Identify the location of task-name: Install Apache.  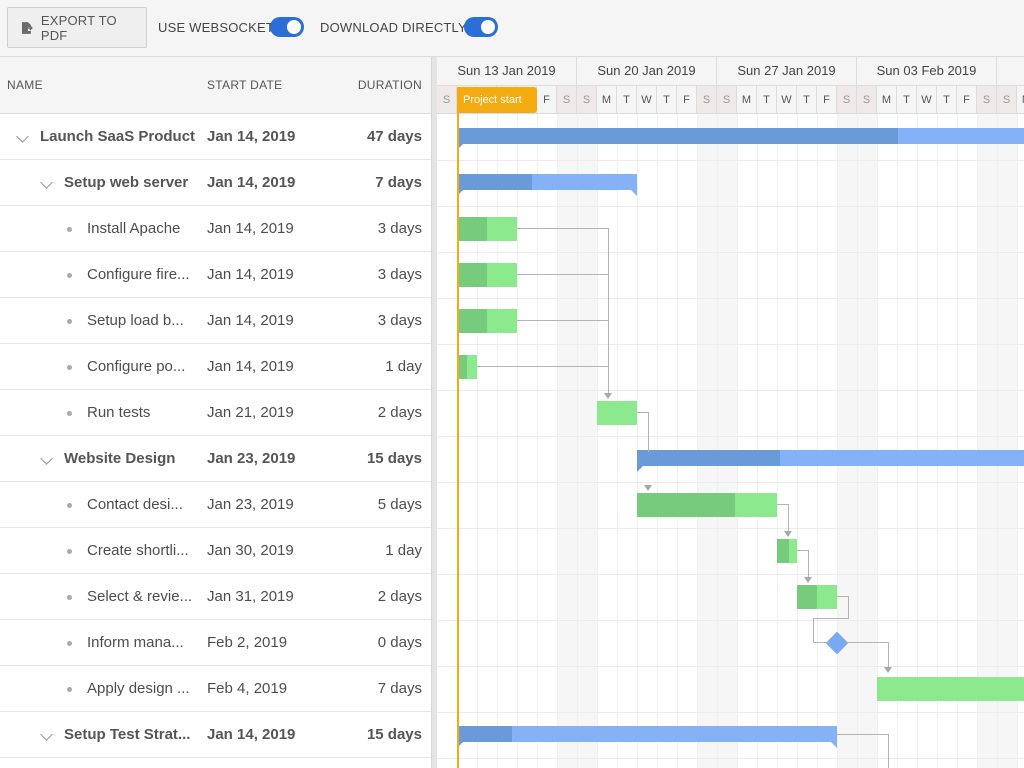
(134, 228).